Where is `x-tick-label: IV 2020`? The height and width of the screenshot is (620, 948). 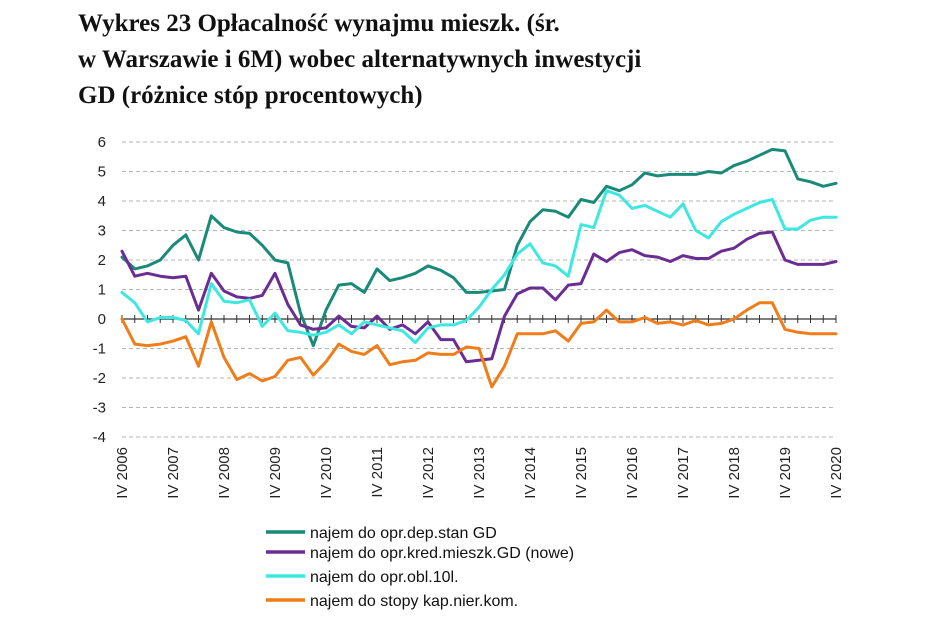
x-tick-label: IV 2020 is located at coordinates (836, 473).